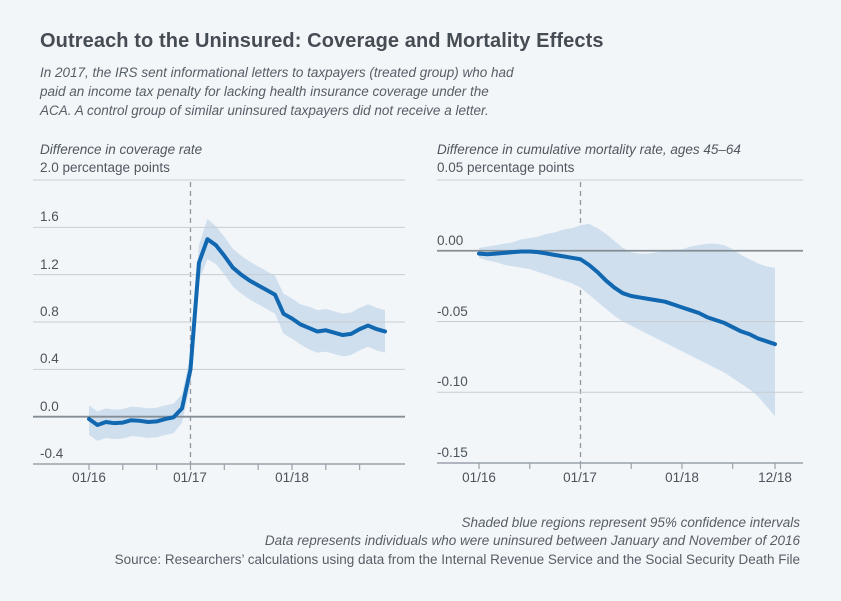 The width and height of the screenshot is (841, 601). What do you see at coordinates (105, 167) in the screenshot?
I see `coverage-chart-units-label: 2.0 percentage points` at bounding box center [105, 167].